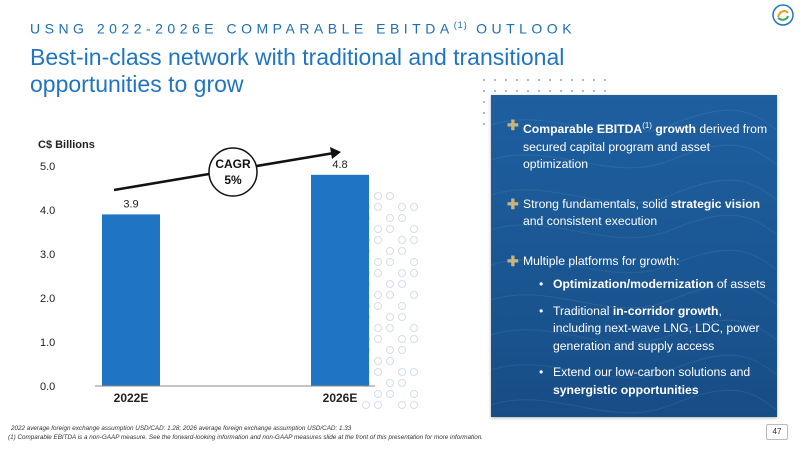 The height and width of the screenshot is (450, 800). What do you see at coordinates (131, 300) in the screenshot?
I see `bar-2022E` at bounding box center [131, 300].